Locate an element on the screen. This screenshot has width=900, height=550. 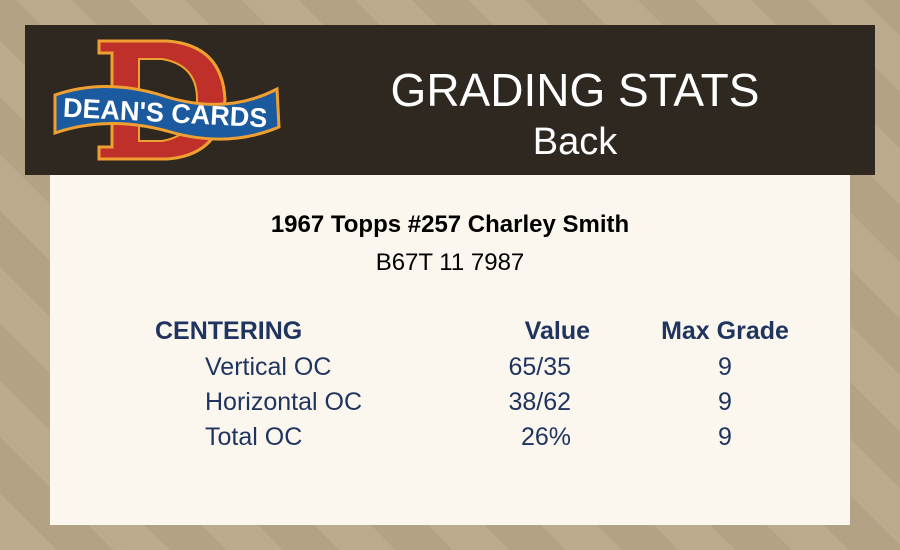
deans-cards-logo: DEAN'S CARDS is located at coordinates (167, 100).